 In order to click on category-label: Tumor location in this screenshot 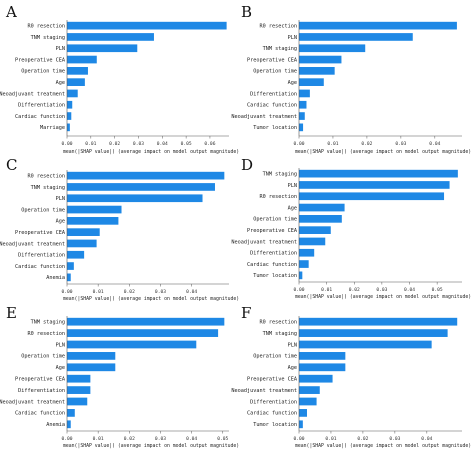, I will do `click(275, 128)`.